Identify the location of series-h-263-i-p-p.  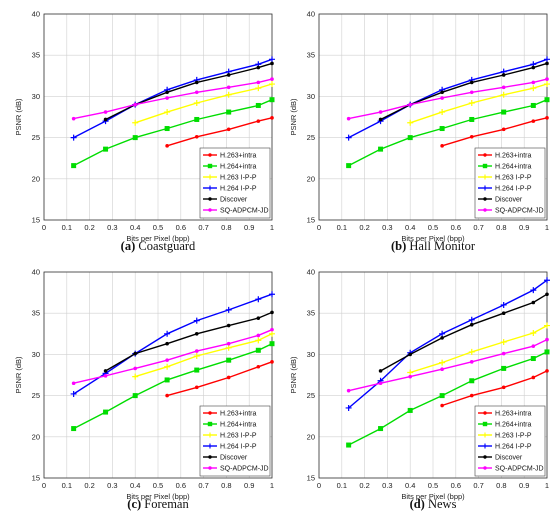
(478, 103).